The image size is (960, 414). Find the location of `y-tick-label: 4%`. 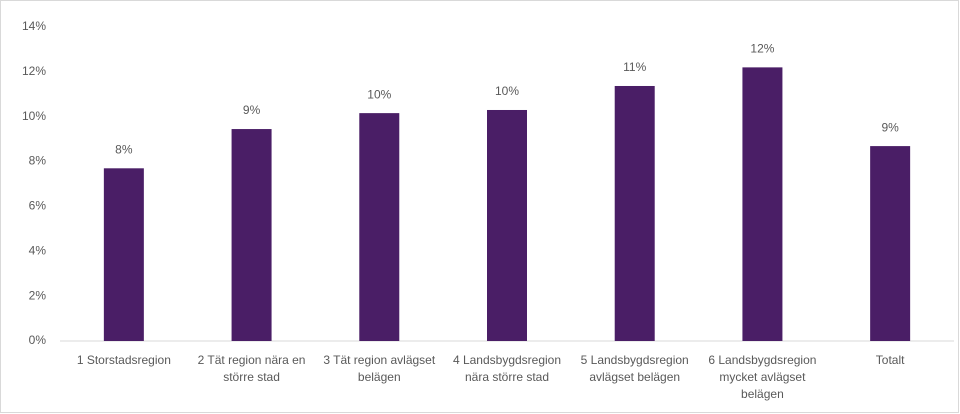

y-tick-label: 4% is located at coordinates (38, 250).